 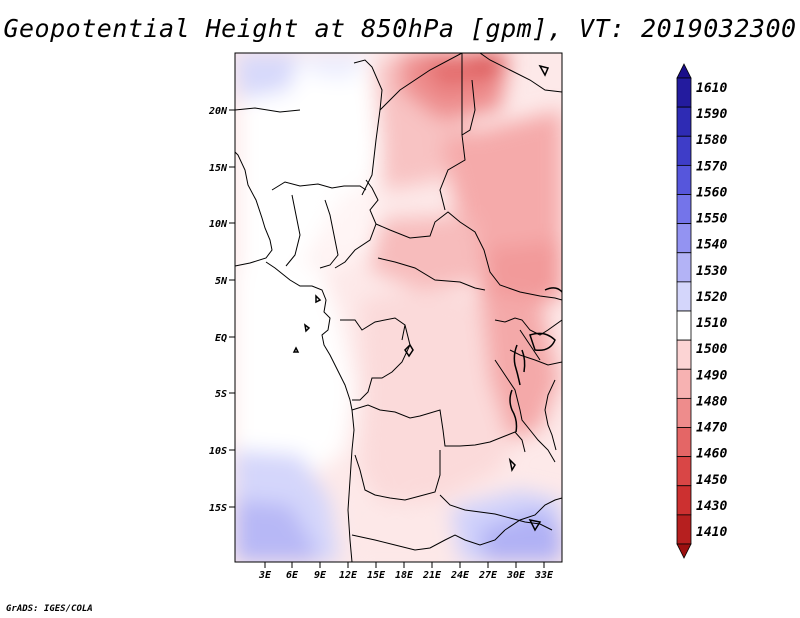 What do you see at coordinates (221, 338) in the screenshot?
I see `lat-label: EQ` at bounding box center [221, 338].